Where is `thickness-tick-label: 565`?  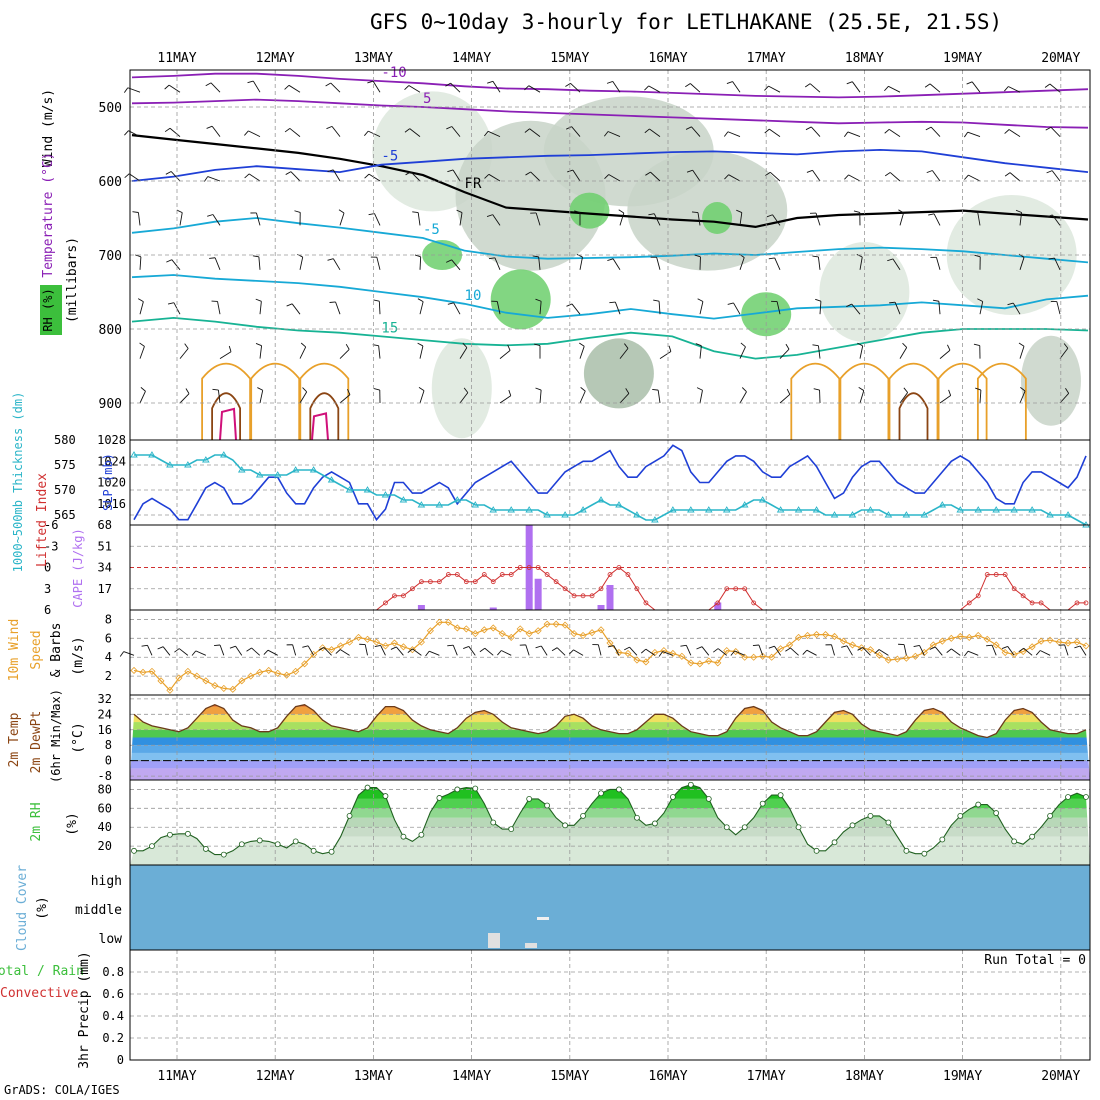 thickness-tick-label: 565 is located at coordinates (65, 515).